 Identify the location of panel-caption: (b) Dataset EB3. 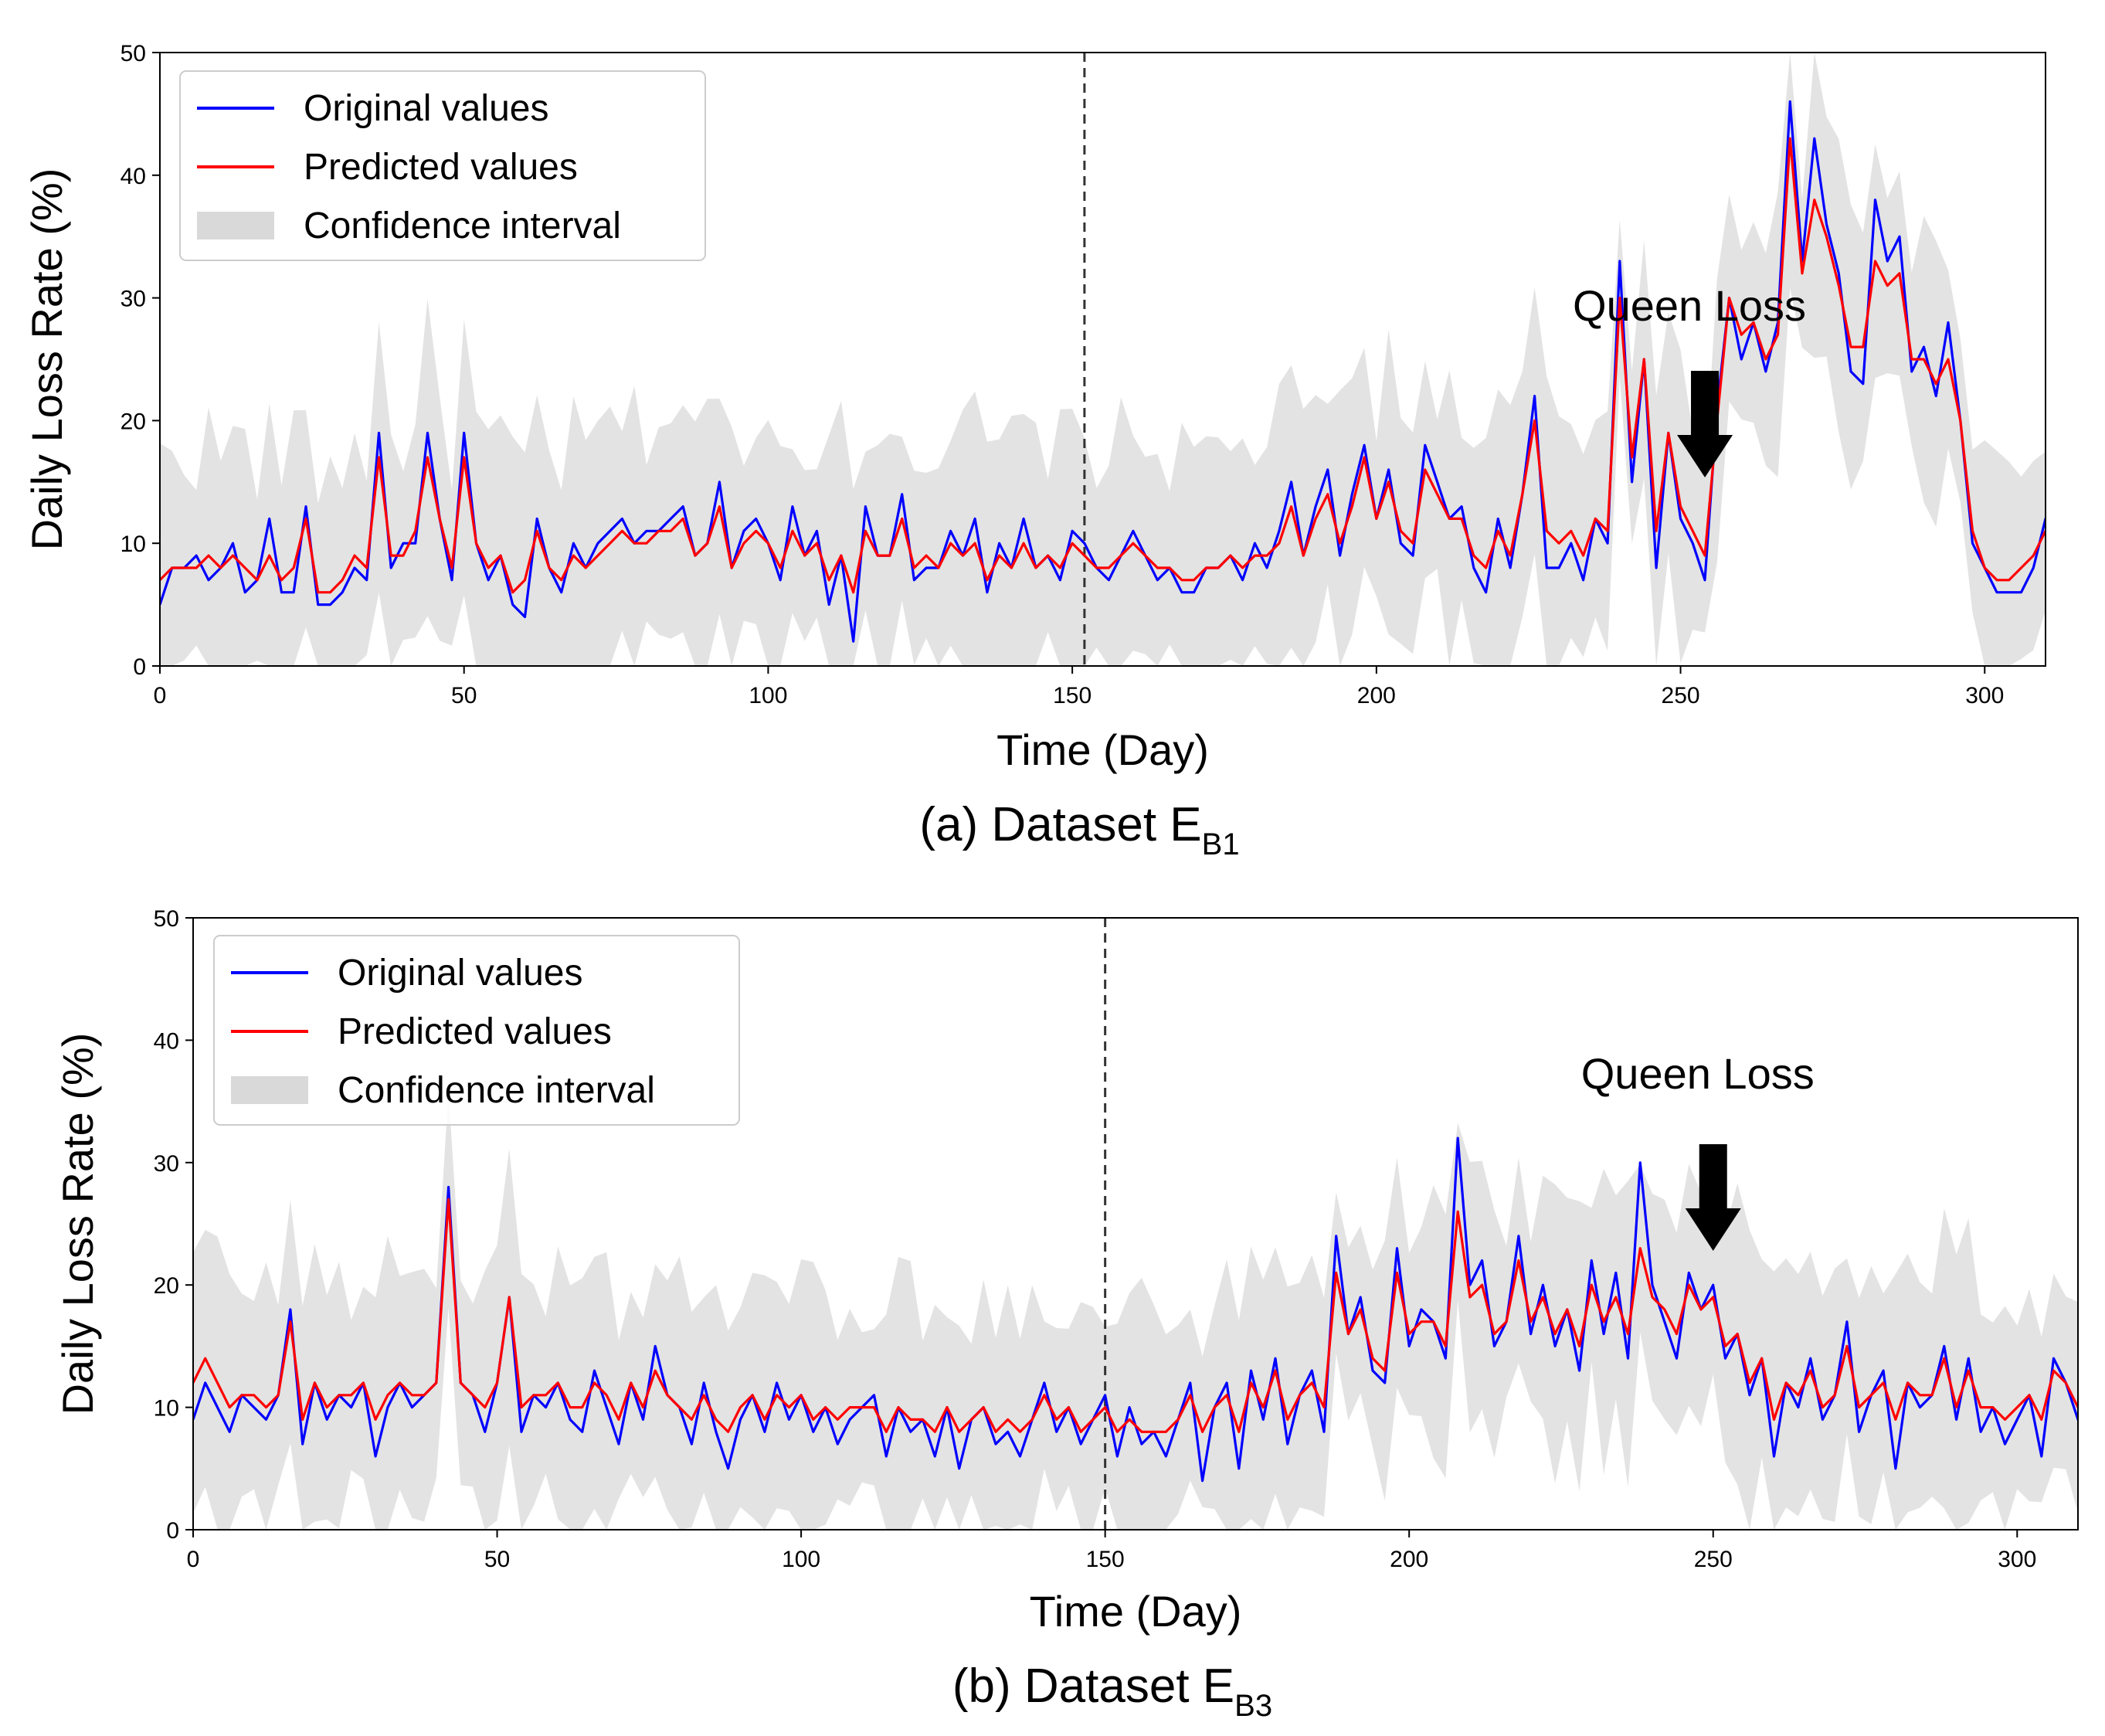
(1112, 1691).